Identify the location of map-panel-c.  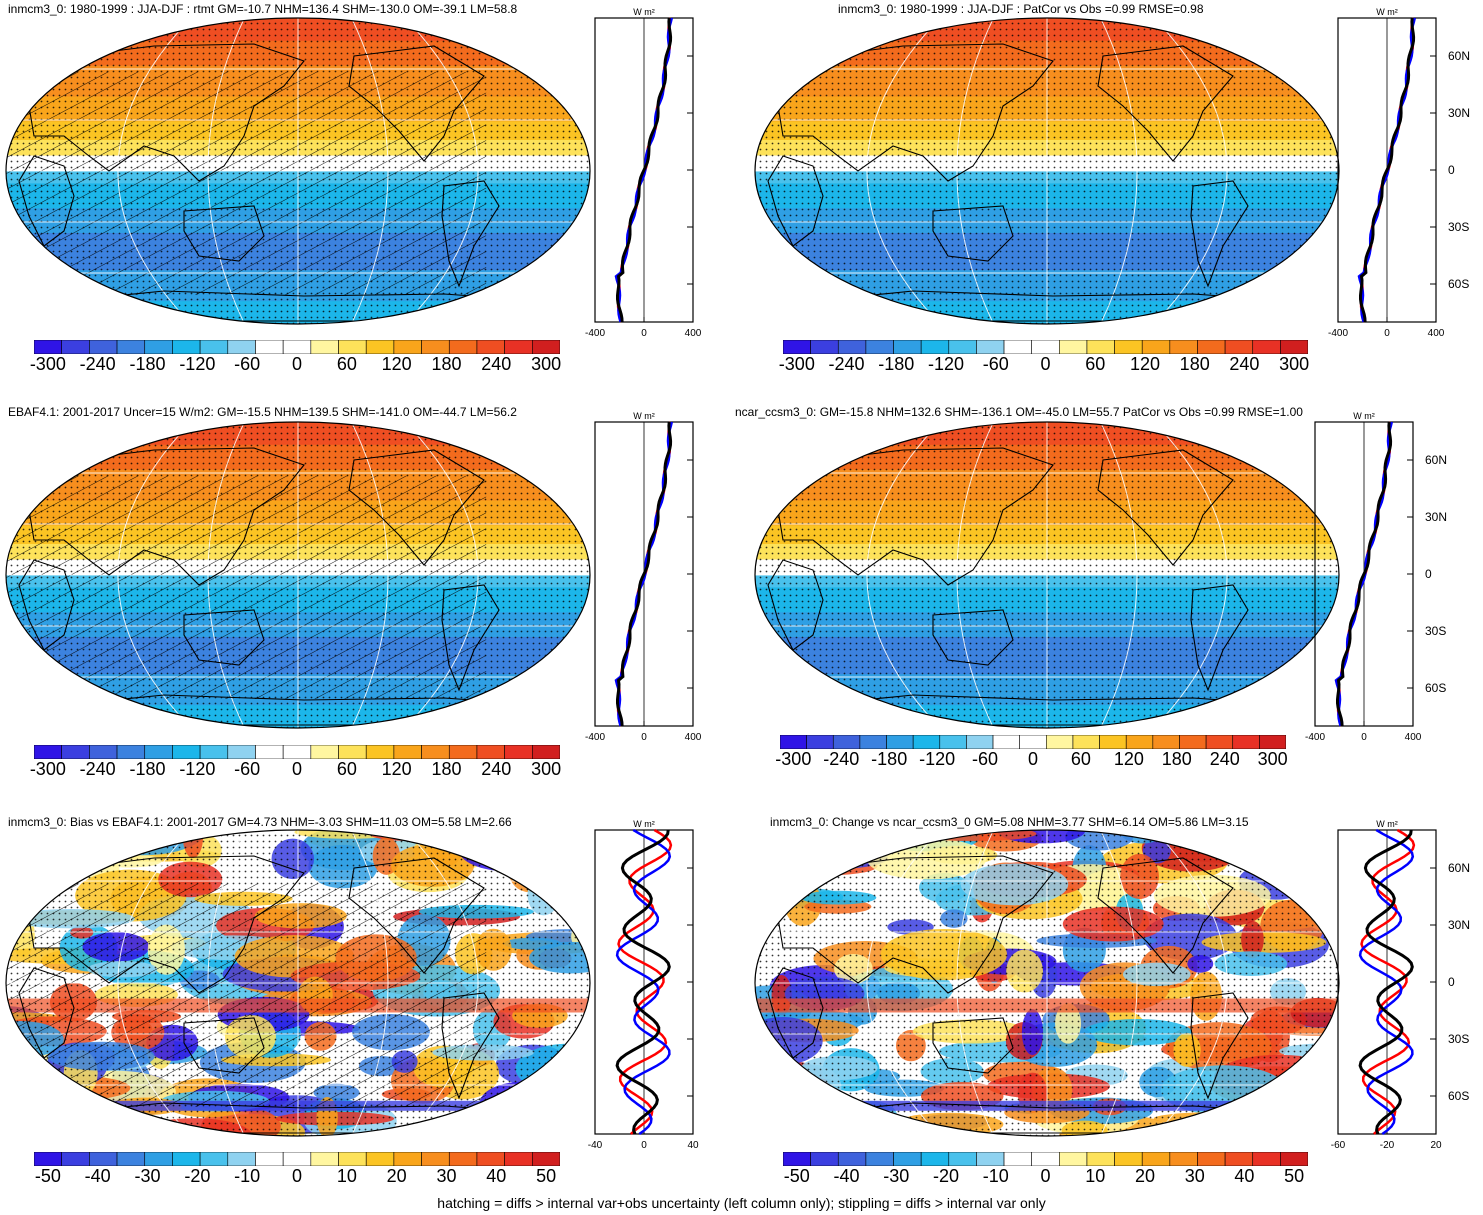
(298, 575).